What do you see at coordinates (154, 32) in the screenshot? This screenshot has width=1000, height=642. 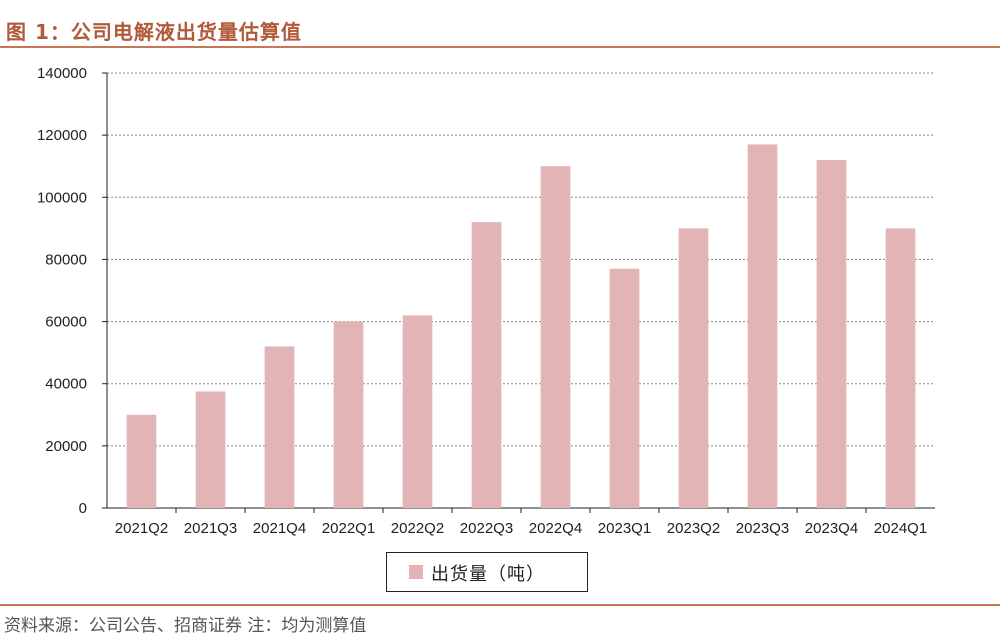 I see `figure-title: 图 1：公司电解液出货量估算值` at bounding box center [154, 32].